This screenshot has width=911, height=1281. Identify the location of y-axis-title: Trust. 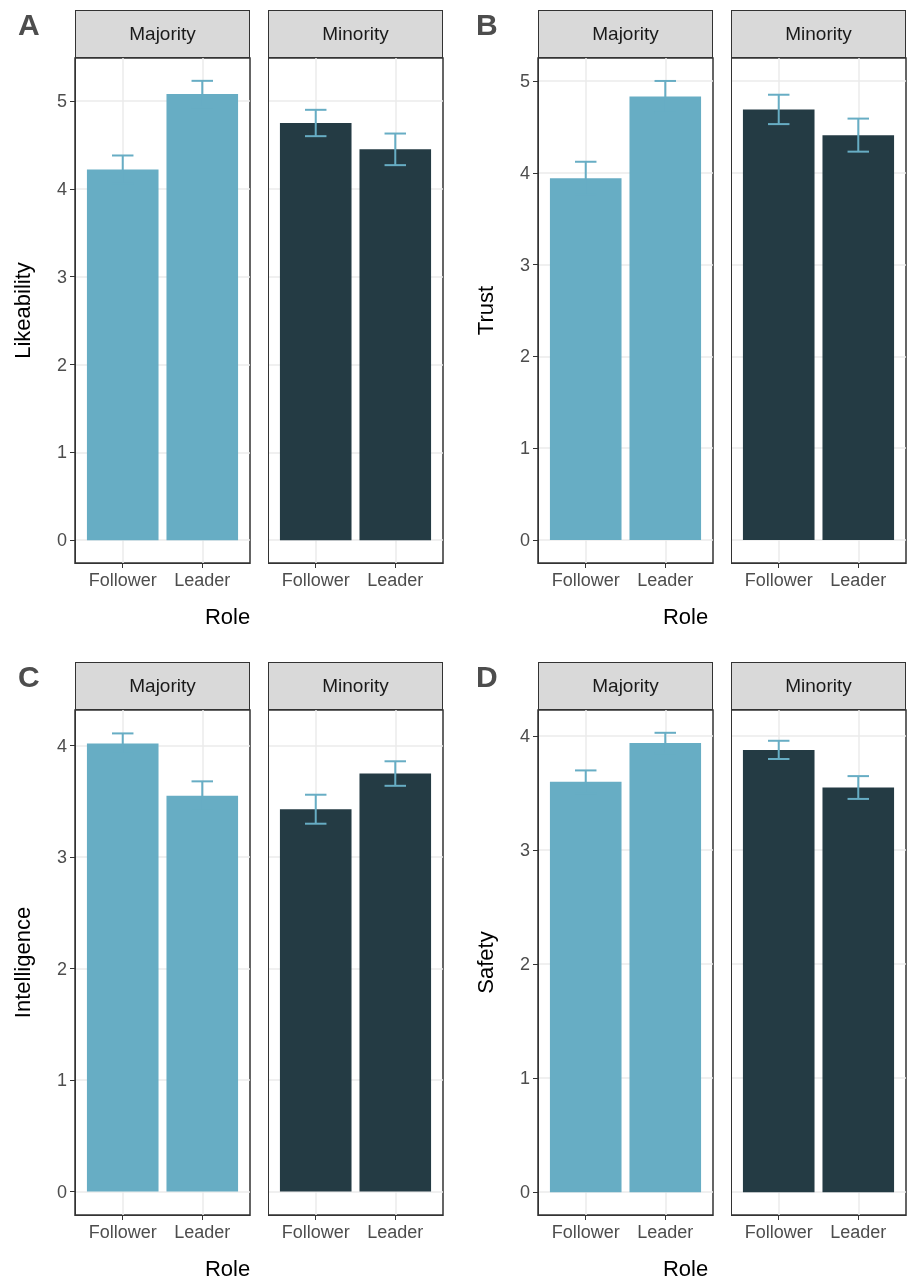
(485, 310).